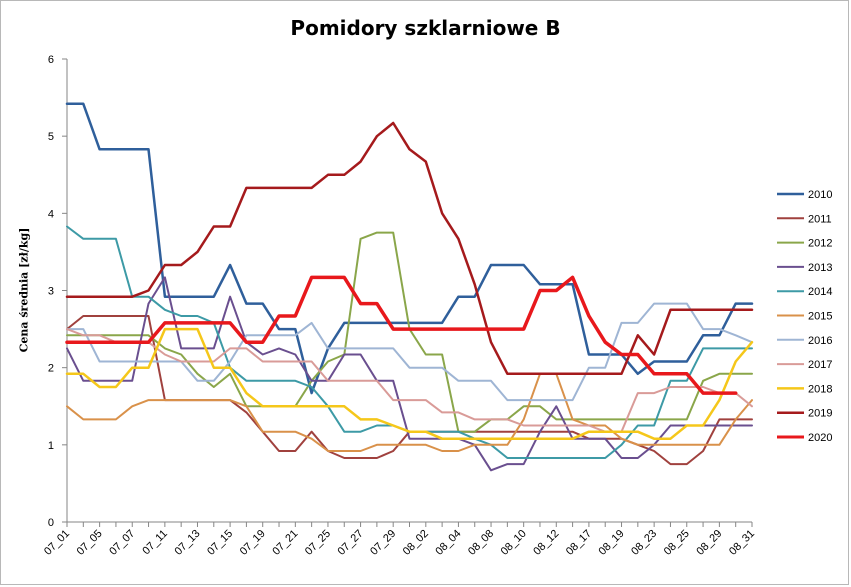 The width and height of the screenshot is (851, 587). What do you see at coordinates (820, 317) in the screenshot?
I see `legend-label-2015: 2015` at bounding box center [820, 317].